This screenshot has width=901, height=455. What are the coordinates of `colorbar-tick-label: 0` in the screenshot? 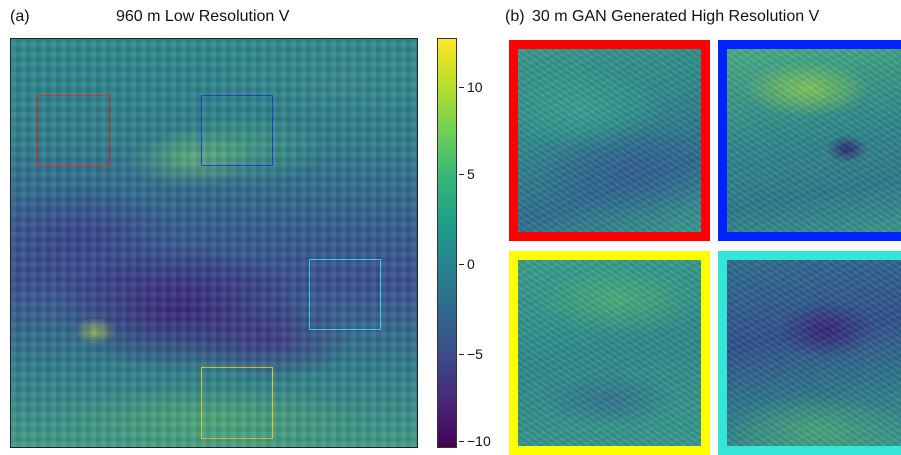 It's located at (471, 264).